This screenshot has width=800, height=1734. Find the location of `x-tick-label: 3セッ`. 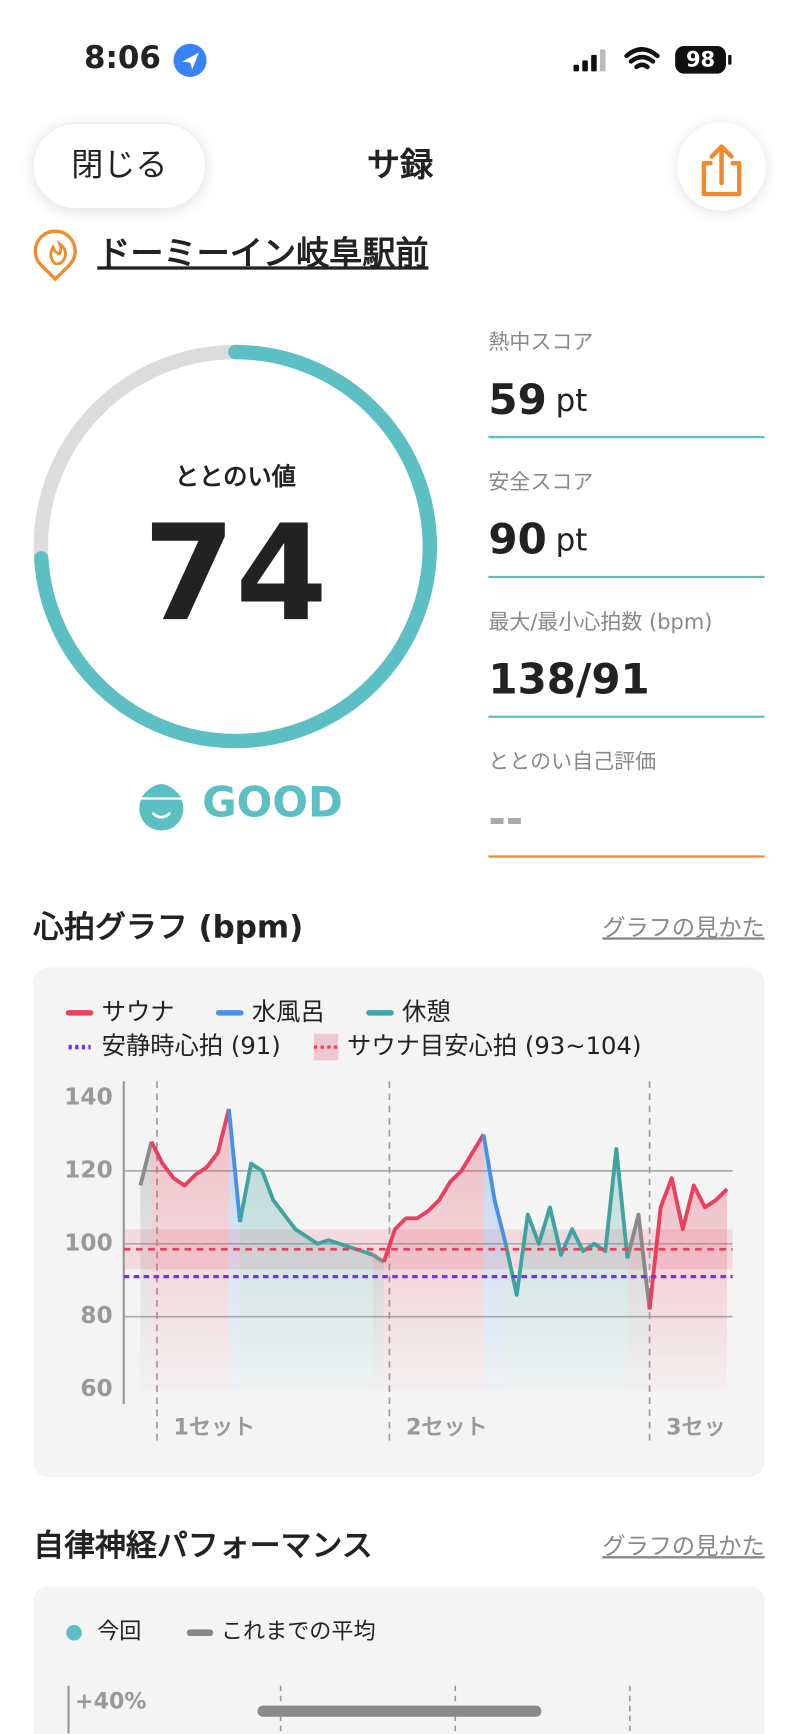

x-tick-label: 3セッ is located at coordinates (696, 1427).